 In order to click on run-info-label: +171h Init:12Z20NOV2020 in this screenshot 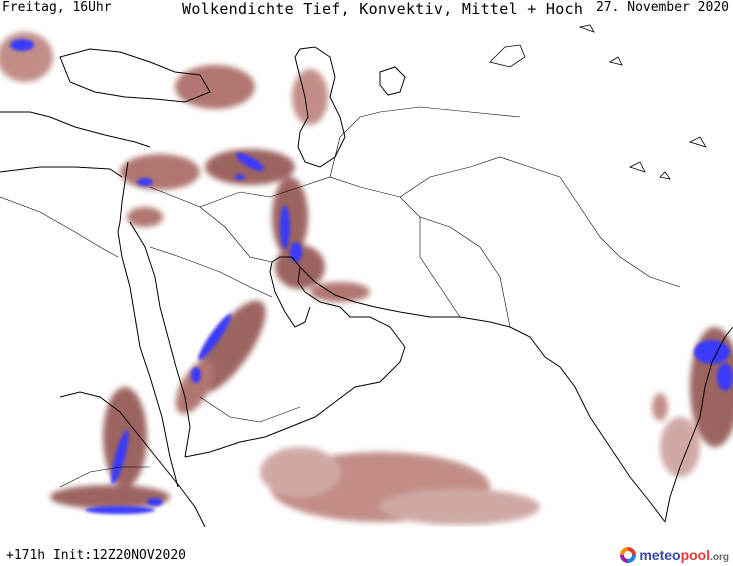, I will do `click(96, 555)`.